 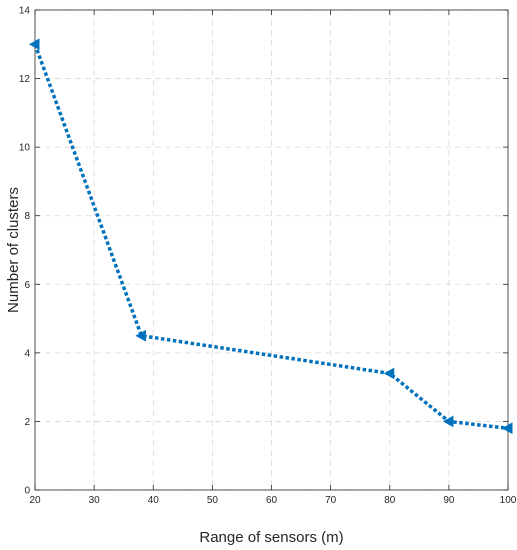 I want to click on x-tick-label: 90, so click(x=449, y=500).